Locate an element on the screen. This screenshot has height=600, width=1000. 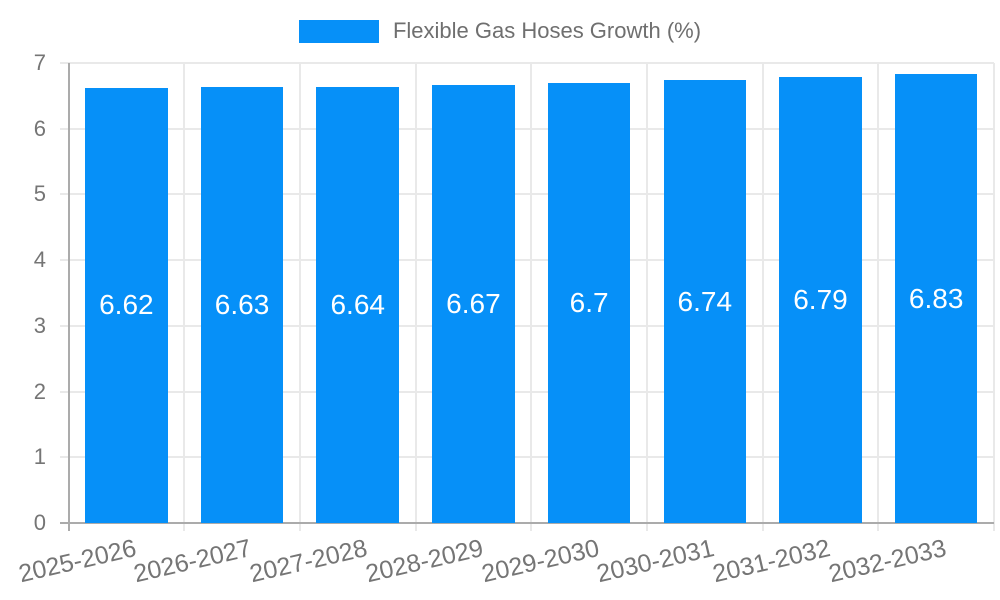
bar-value-label: 6.64 is located at coordinates (357, 304).